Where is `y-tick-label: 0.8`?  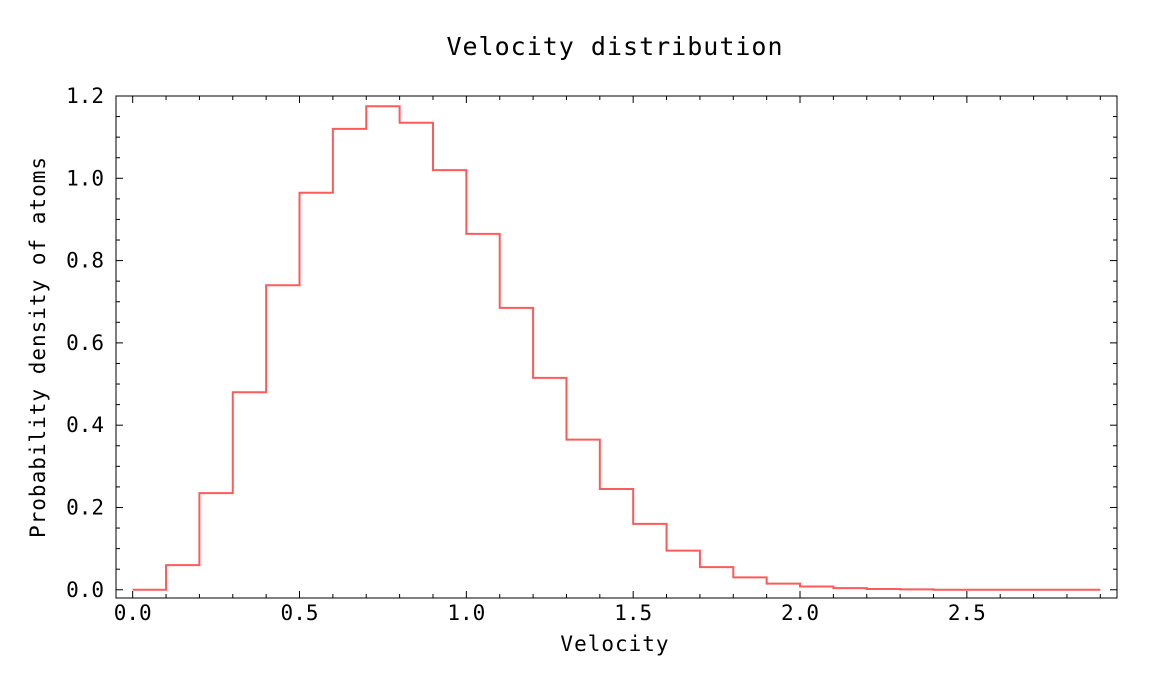 y-tick-label: 0.8 is located at coordinates (85, 261).